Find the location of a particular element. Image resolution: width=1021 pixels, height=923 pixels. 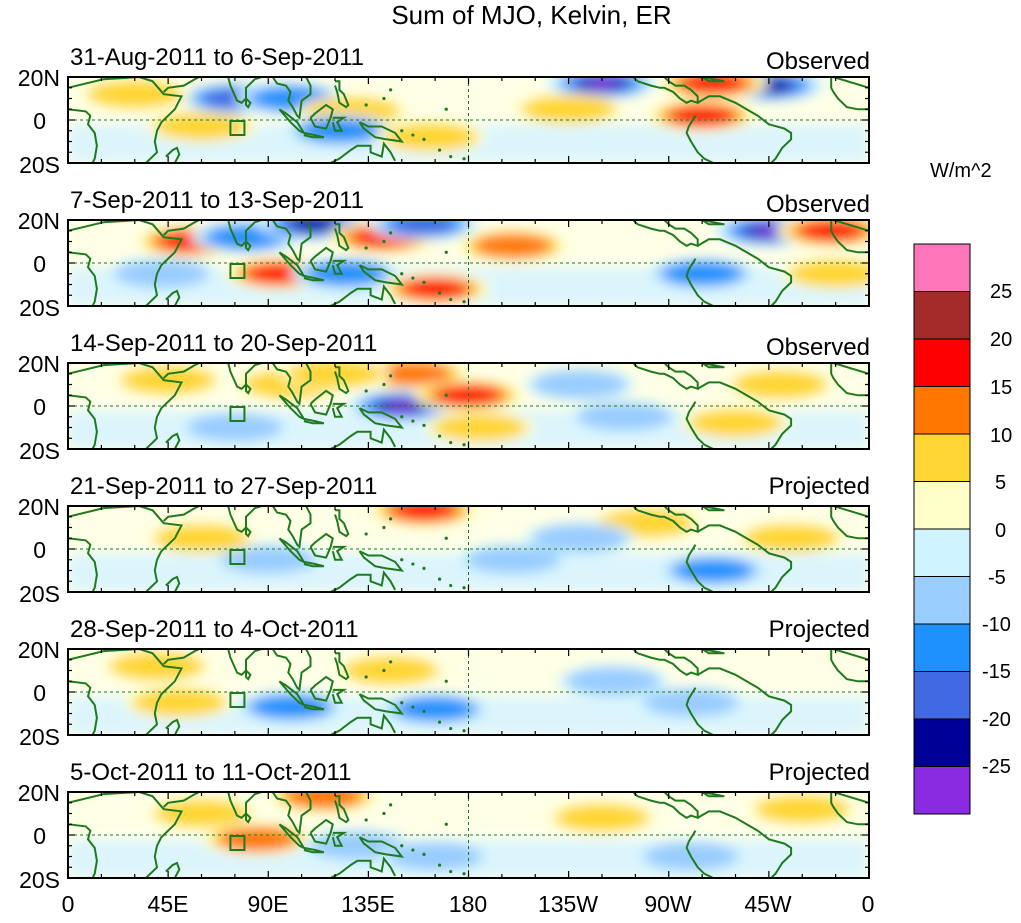

x-label-135e: 135E is located at coordinates (368, 904).